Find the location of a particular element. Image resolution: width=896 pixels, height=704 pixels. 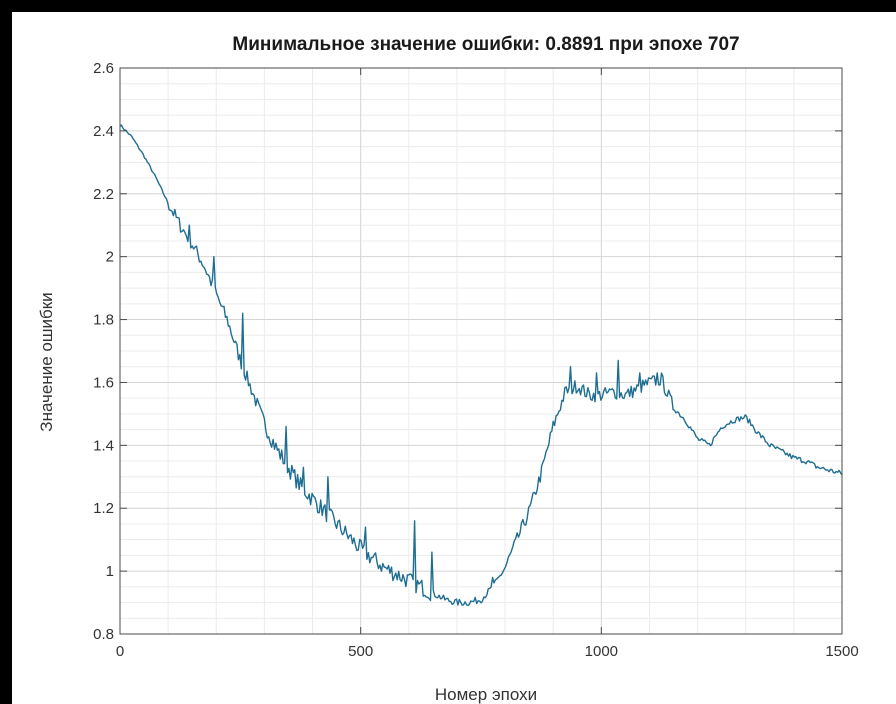

y-tick-label: 1 is located at coordinates (110, 571).